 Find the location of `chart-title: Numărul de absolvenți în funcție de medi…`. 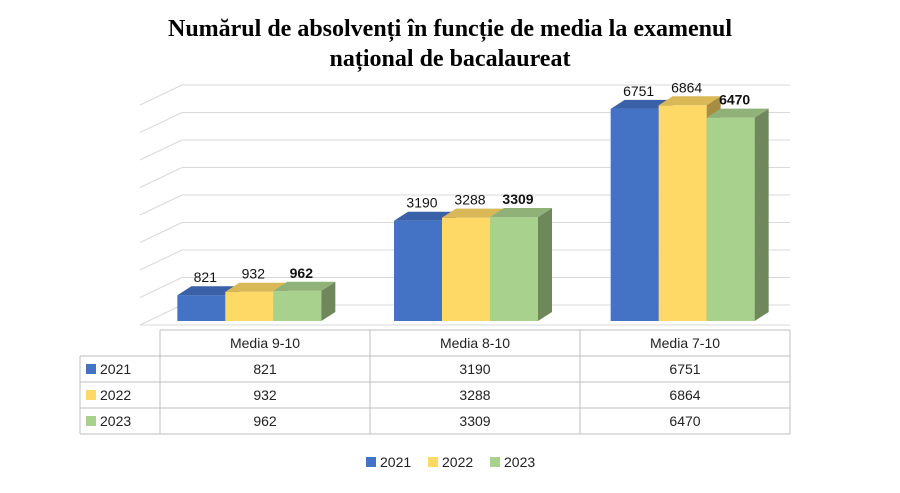

chart-title: Numărul de absolvenți în funcție de medi… is located at coordinates (450, 44).